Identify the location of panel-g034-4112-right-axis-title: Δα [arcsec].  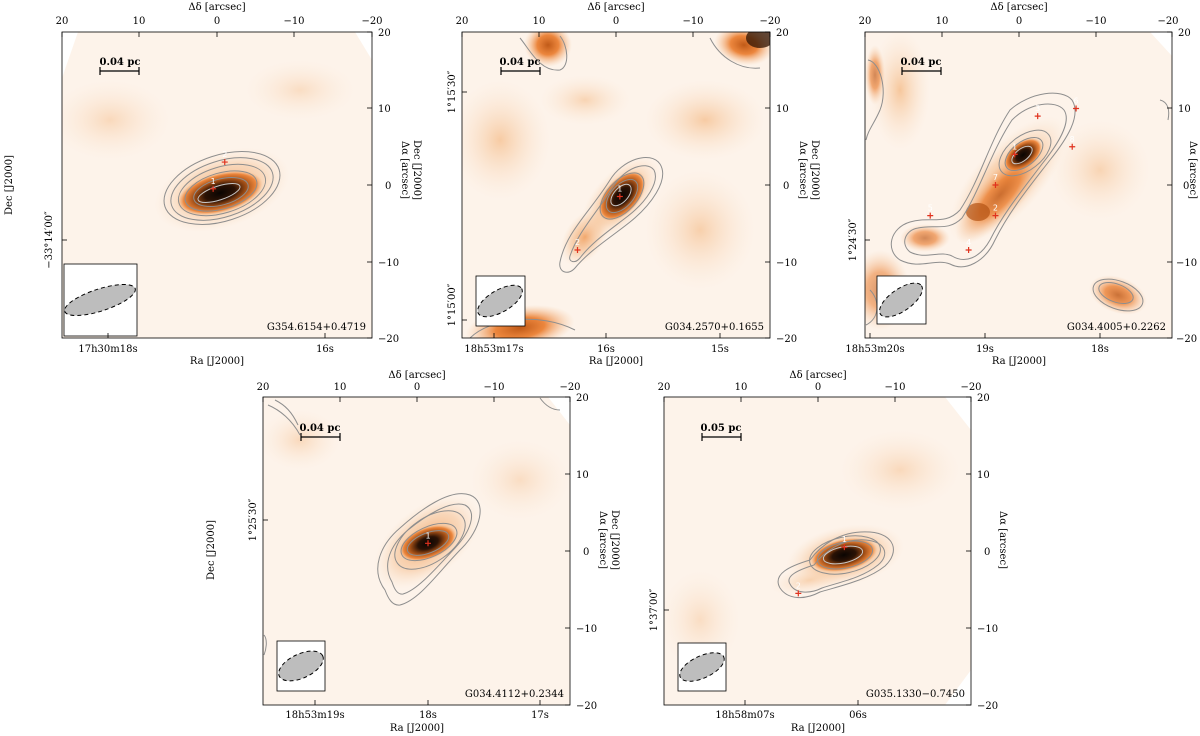
(602, 540).